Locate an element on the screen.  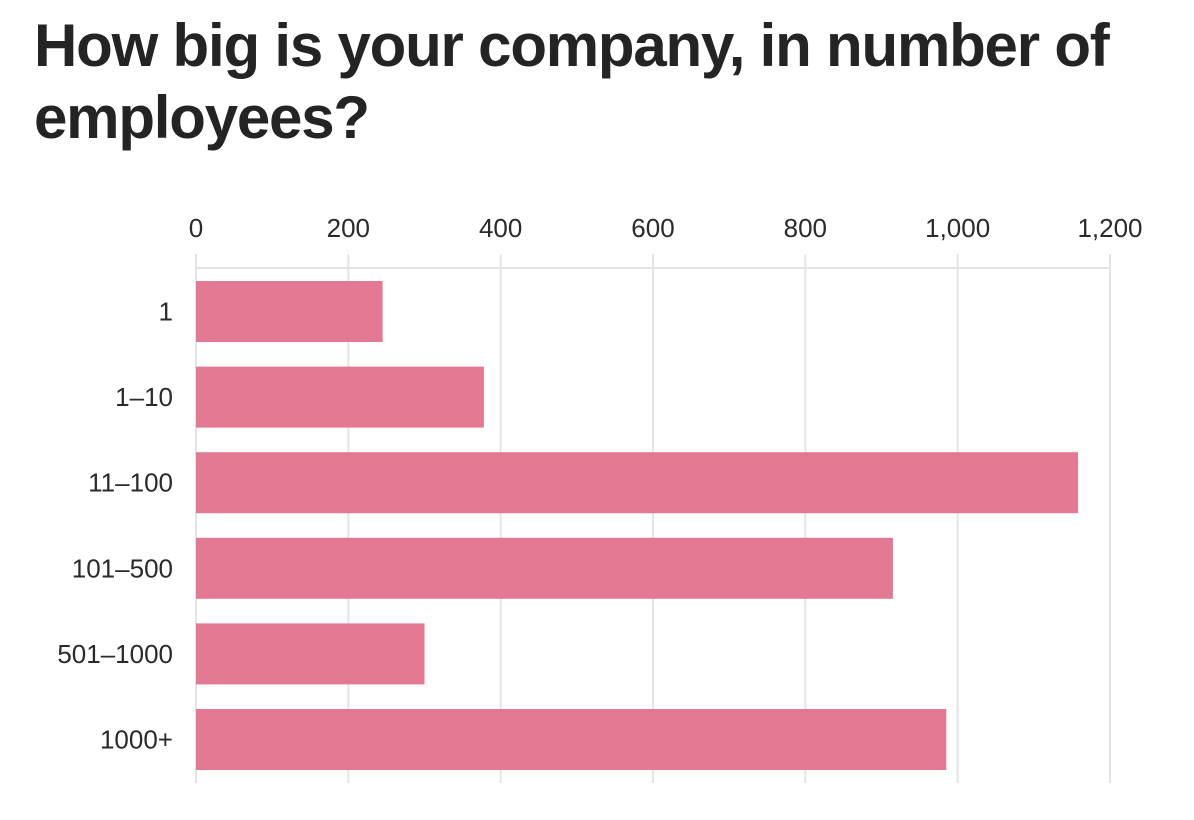
x-tick-label: 400 is located at coordinates (500, 228).